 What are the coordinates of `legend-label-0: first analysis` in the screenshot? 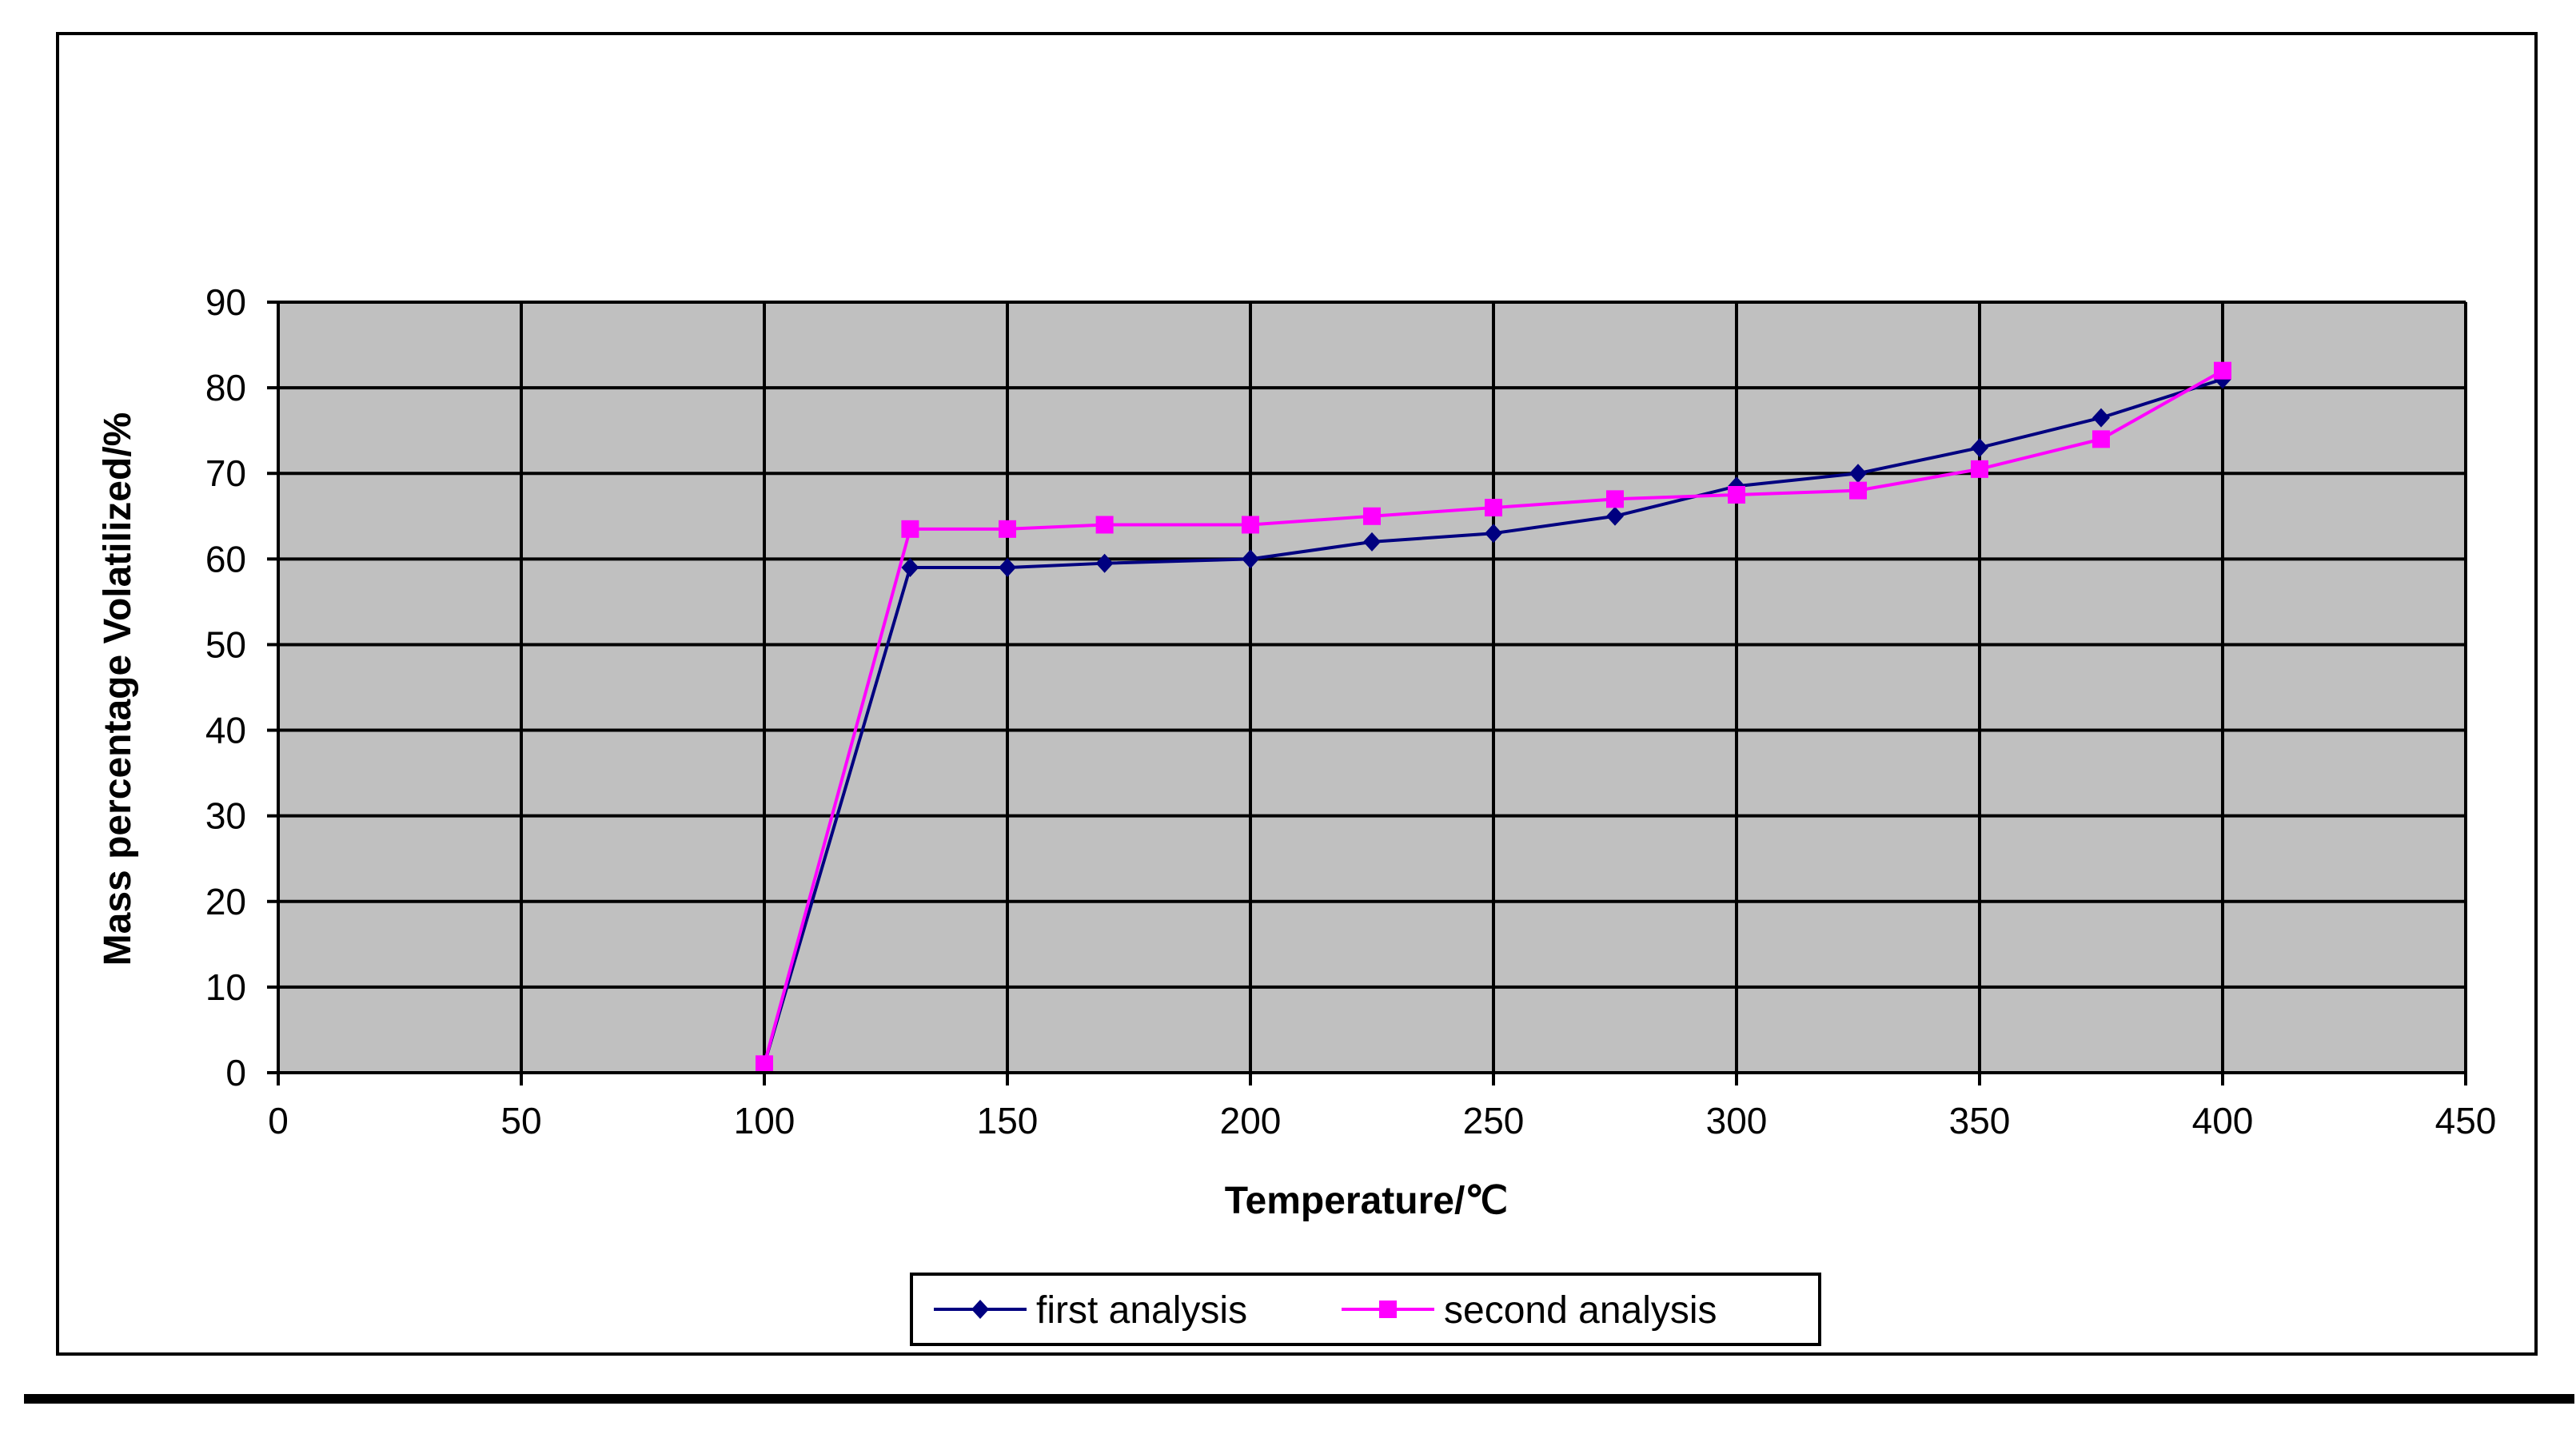 It's located at (1141, 1310).